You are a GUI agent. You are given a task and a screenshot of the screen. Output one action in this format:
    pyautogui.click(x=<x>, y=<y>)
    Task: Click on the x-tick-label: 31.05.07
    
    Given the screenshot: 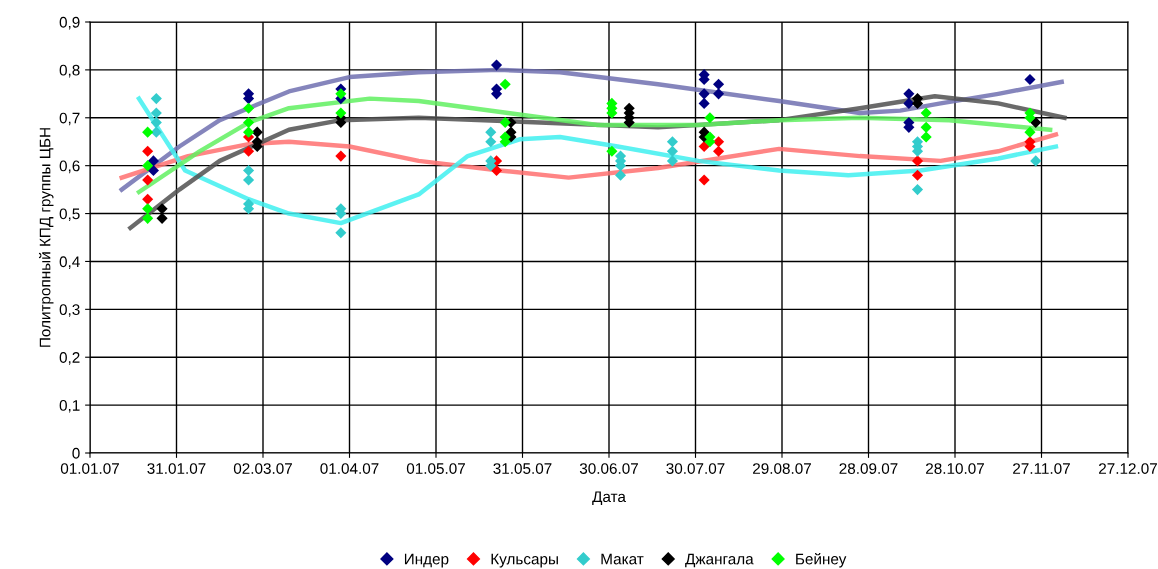 What is the action you would take?
    pyautogui.click(x=522, y=468)
    